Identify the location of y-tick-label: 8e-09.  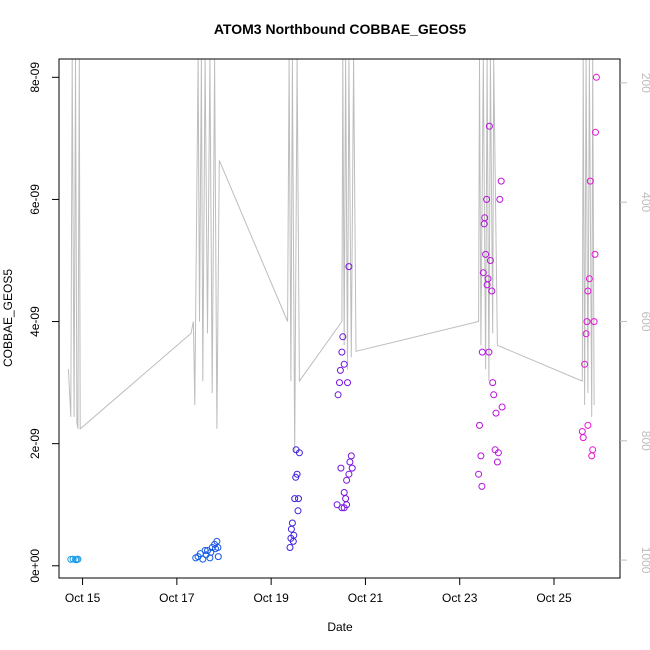
(35, 77).